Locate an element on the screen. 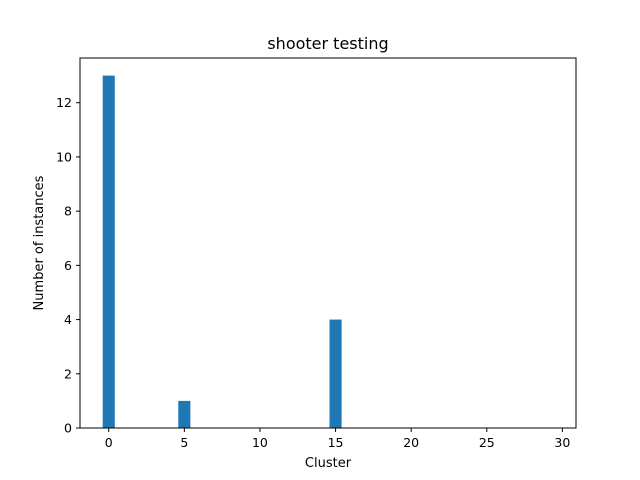  x-tick-label: 10 is located at coordinates (260, 442).